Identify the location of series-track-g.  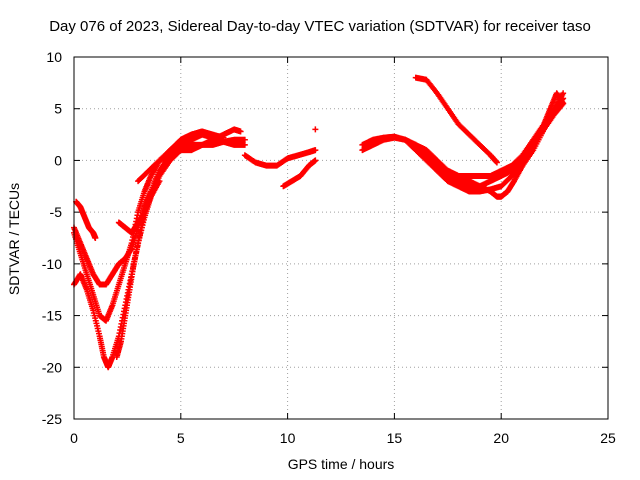
(191, 161).